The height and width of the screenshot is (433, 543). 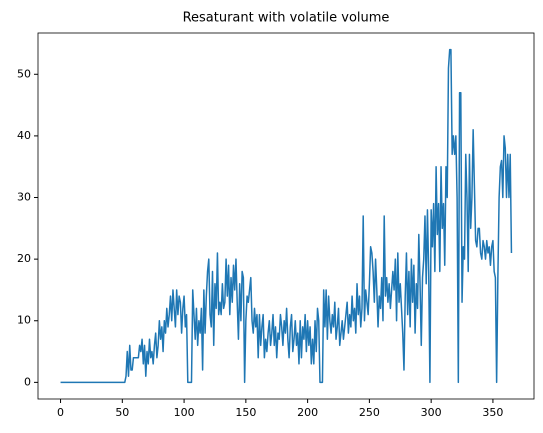 What do you see at coordinates (24, 197) in the screenshot?
I see `y-tick-label: 30` at bounding box center [24, 197].